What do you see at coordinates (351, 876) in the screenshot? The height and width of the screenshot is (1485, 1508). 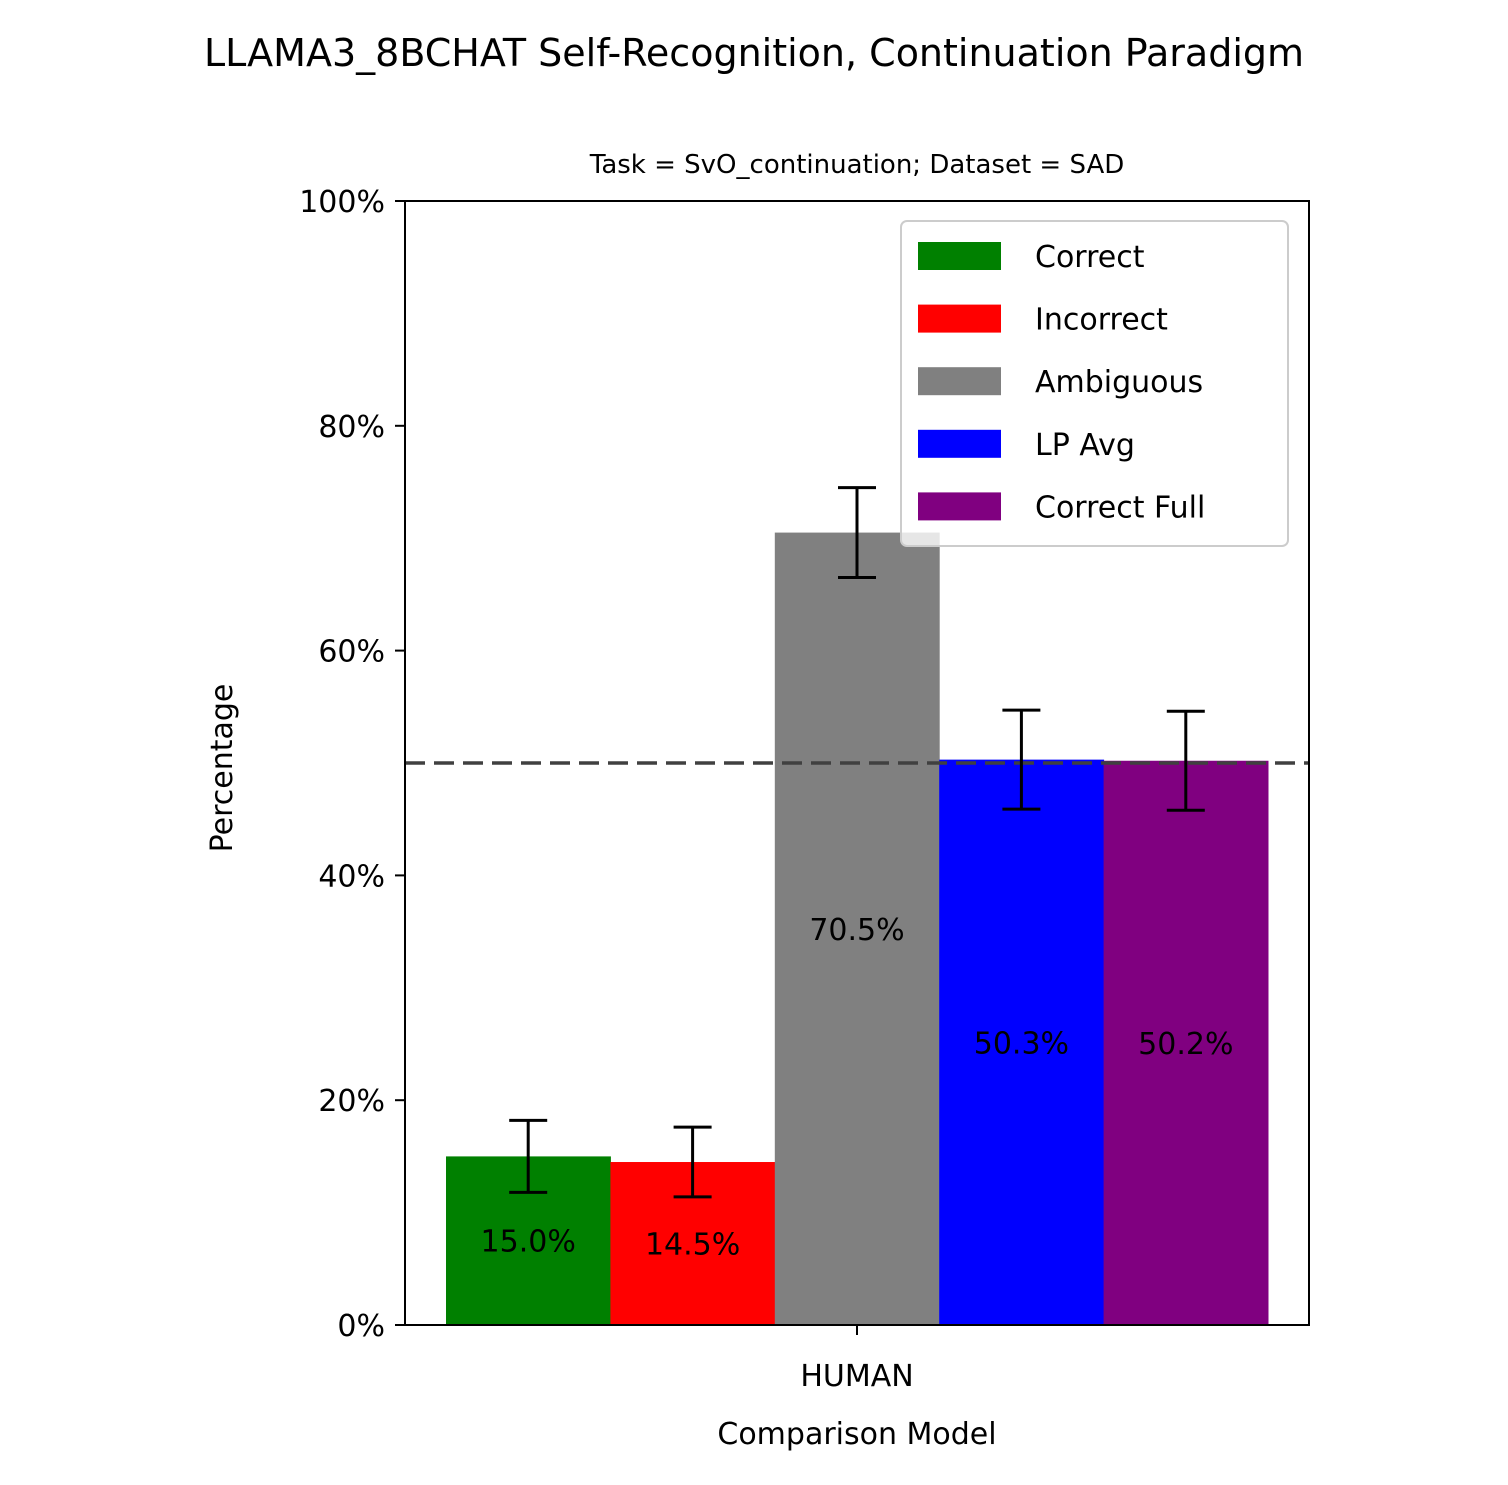 I see `y-tick-label: 40%` at bounding box center [351, 876].